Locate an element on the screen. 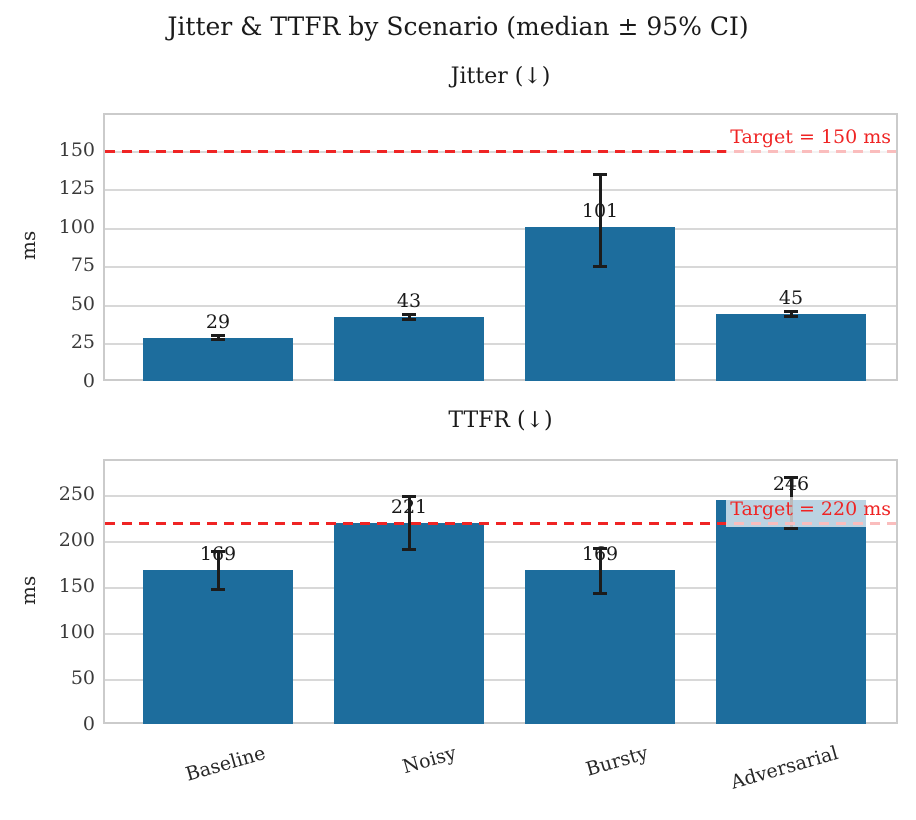 This screenshot has height=820, width=916. x-tick-label: Noisy is located at coordinates (430, 760).